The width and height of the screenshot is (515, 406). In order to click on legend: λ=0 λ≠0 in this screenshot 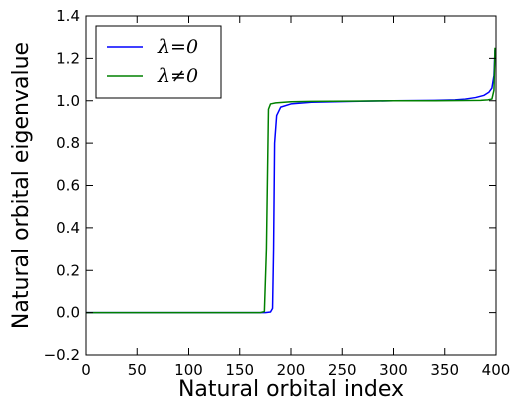, I will do `click(158, 62)`.